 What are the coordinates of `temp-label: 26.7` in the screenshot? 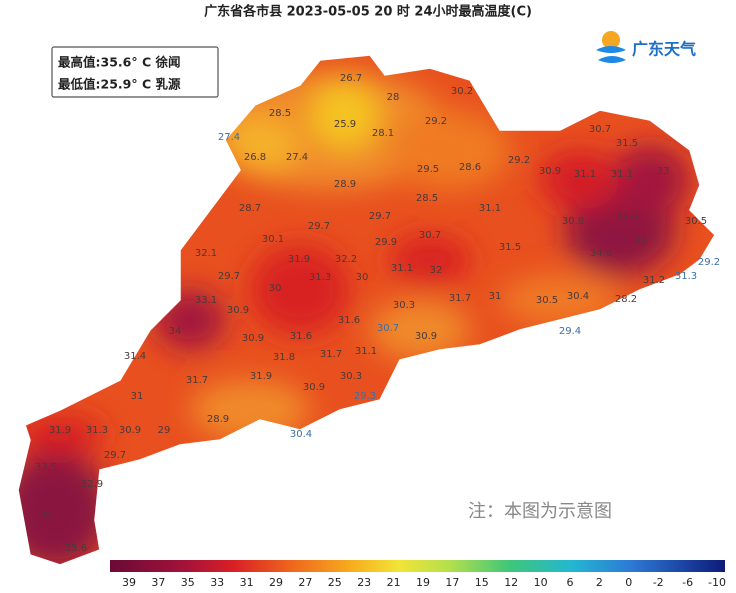 It's located at (351, 78).